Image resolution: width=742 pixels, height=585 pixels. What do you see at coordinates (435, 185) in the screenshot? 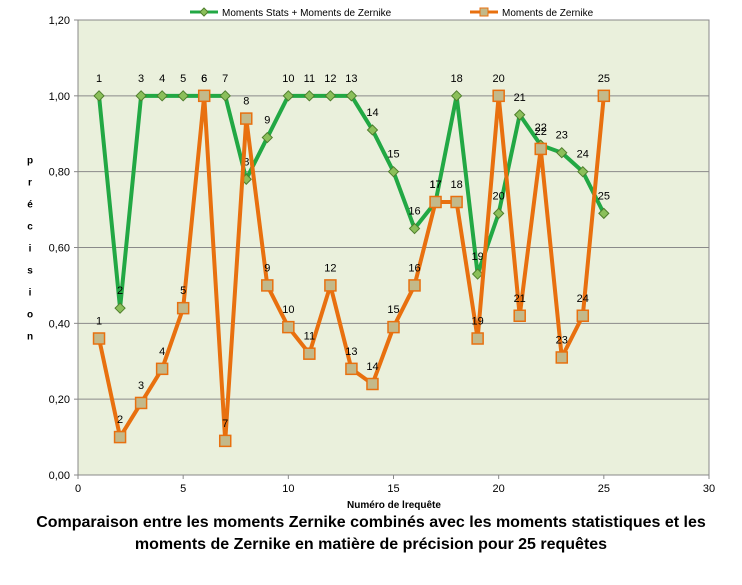
I see `data-label: 17` at bounding box center [435, 185].